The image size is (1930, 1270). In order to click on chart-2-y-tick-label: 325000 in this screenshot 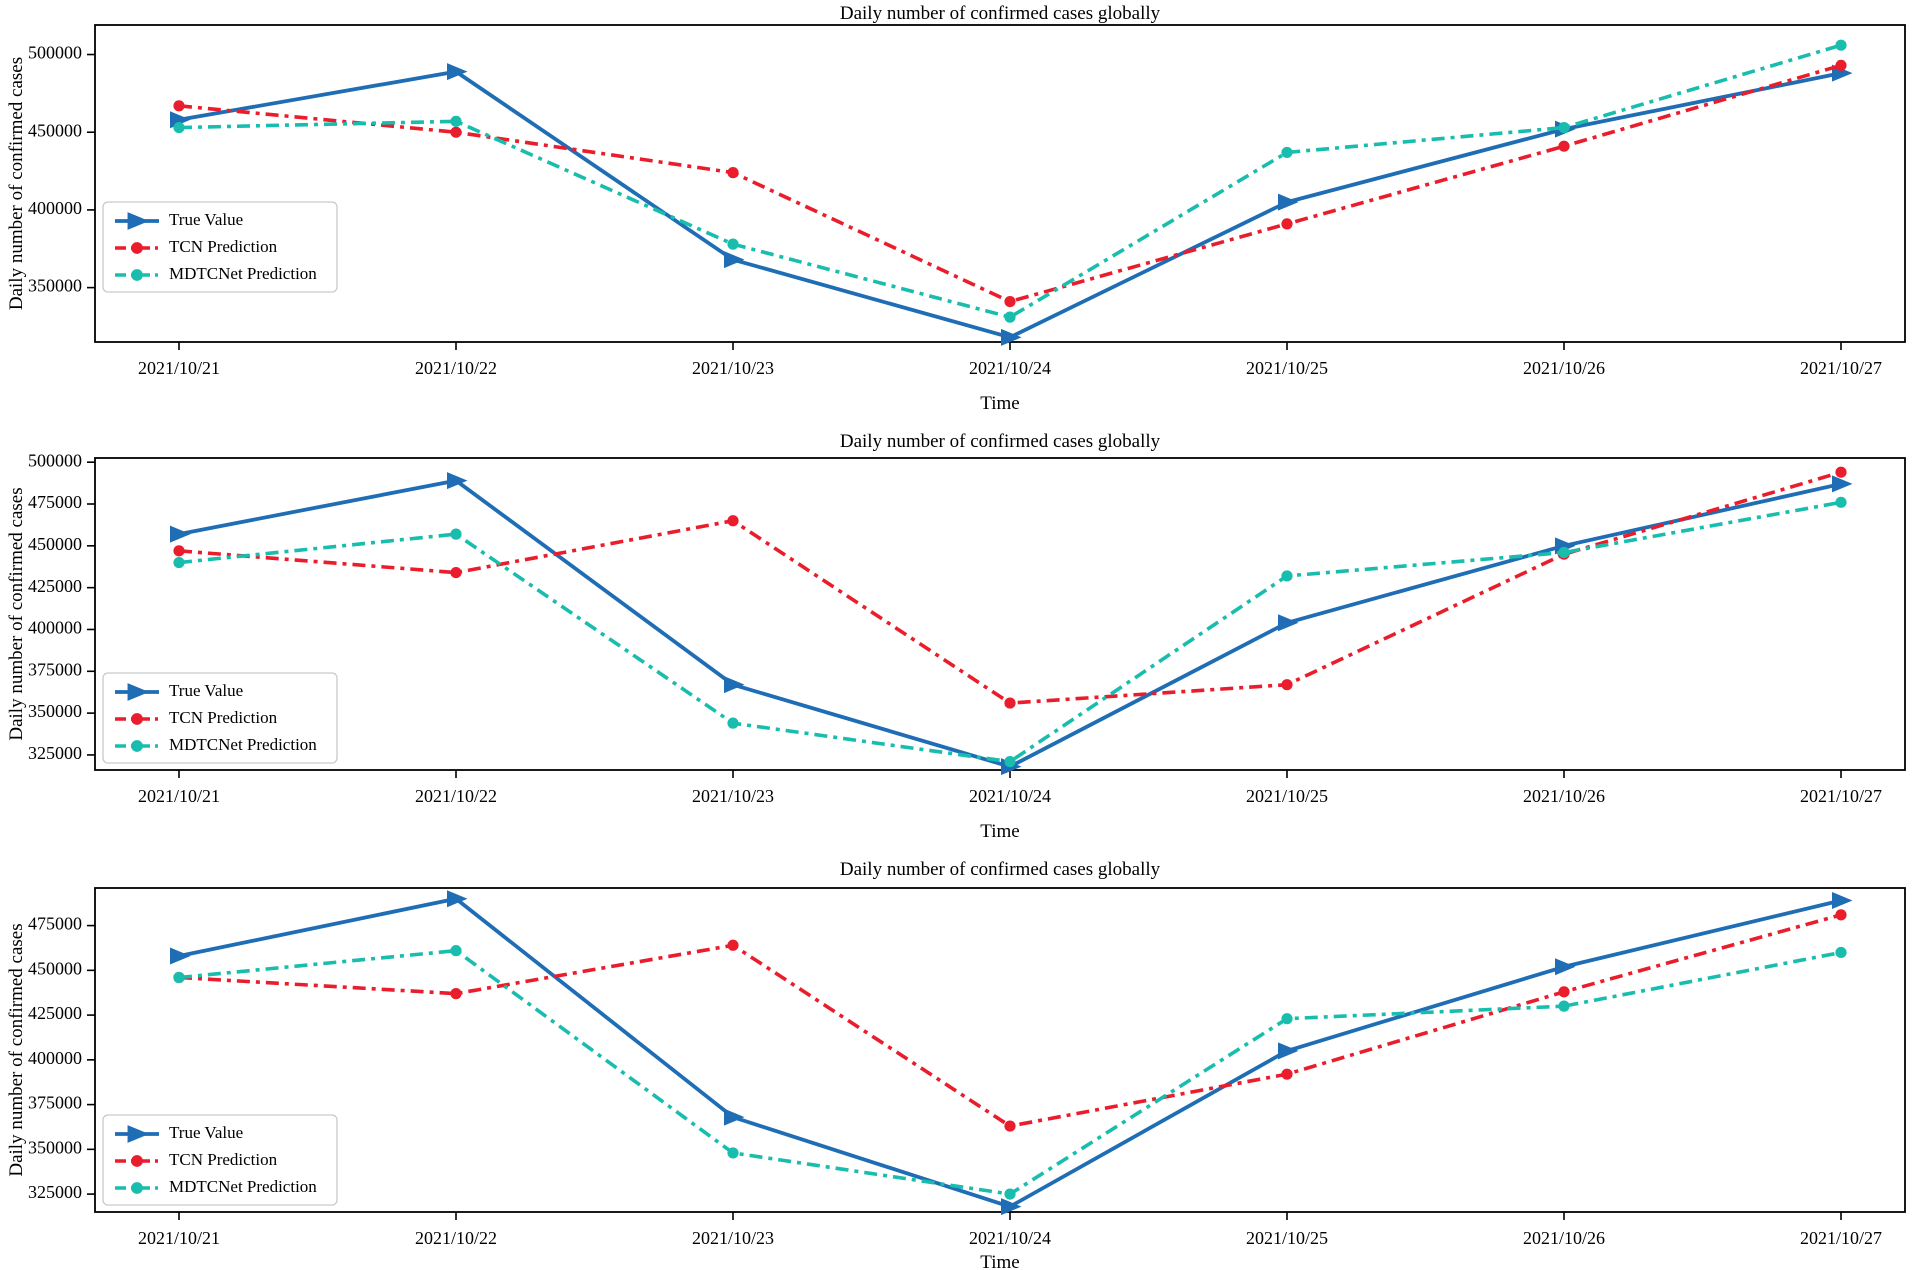, I will do `click(55, 753)`.